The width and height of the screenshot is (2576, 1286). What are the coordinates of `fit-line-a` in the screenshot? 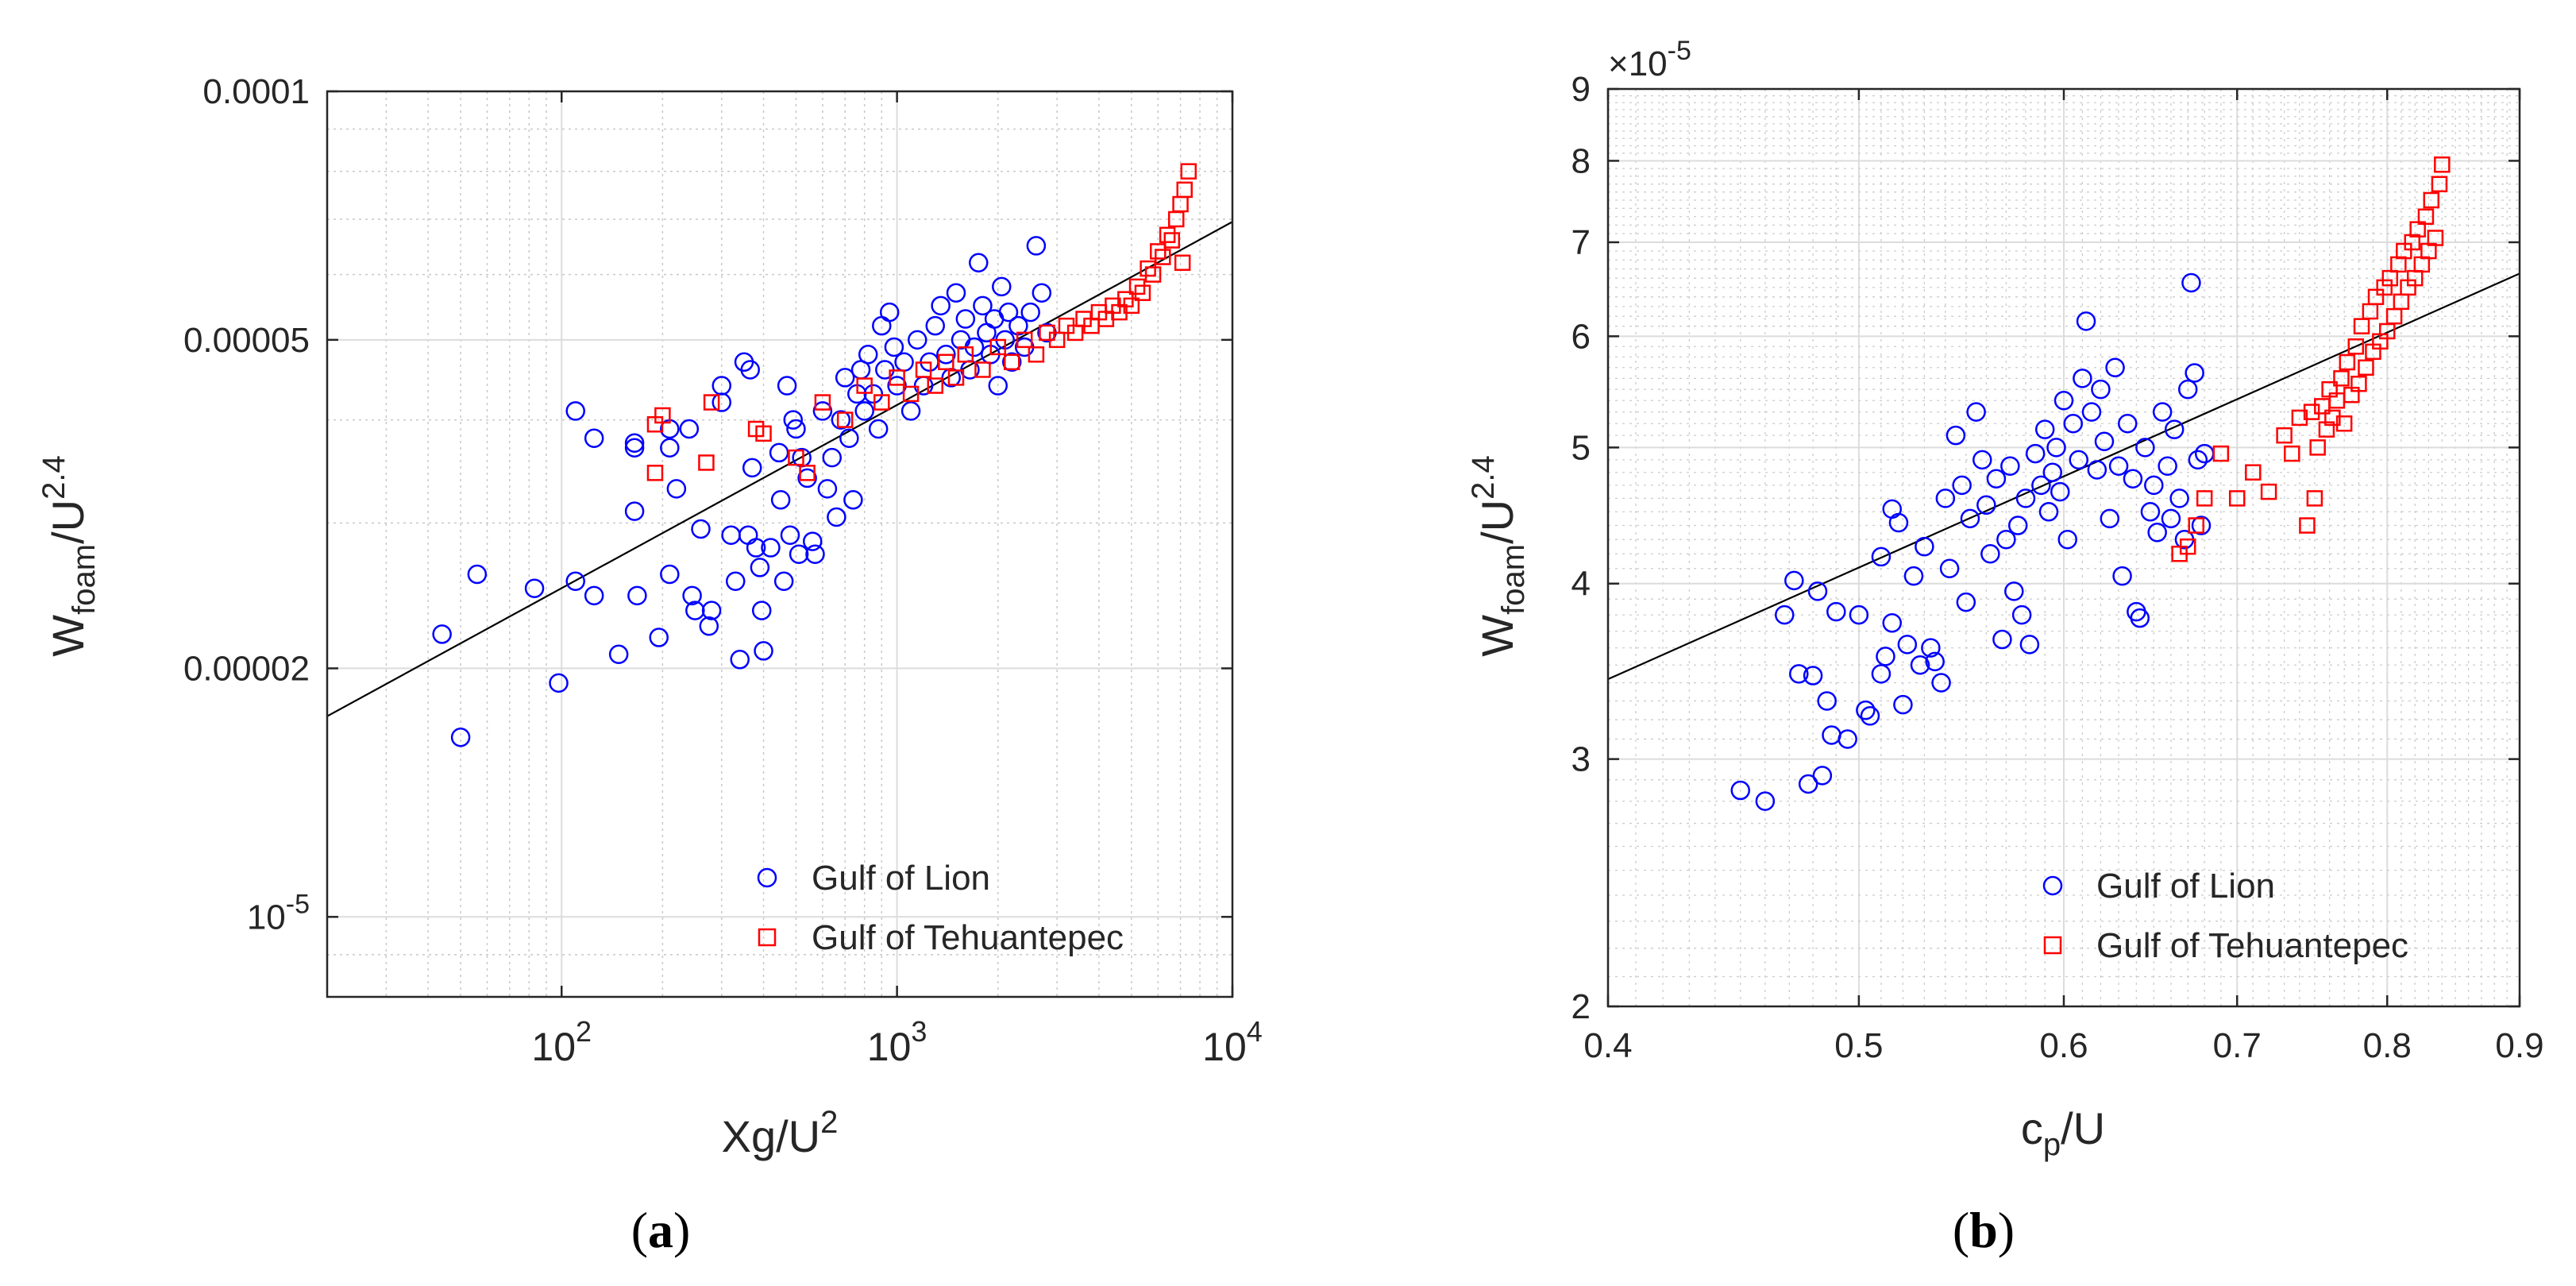 It's located at (779, 469).